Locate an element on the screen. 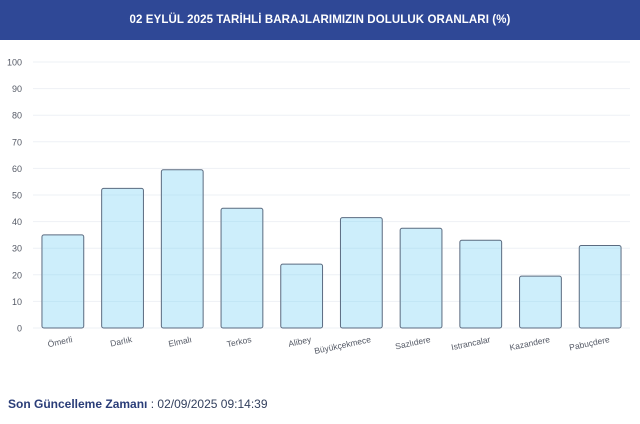 This screenshot has height=424, width=640. last-update-value: 02/09/2025 09:14:39 is located at coordinates (212, 404).